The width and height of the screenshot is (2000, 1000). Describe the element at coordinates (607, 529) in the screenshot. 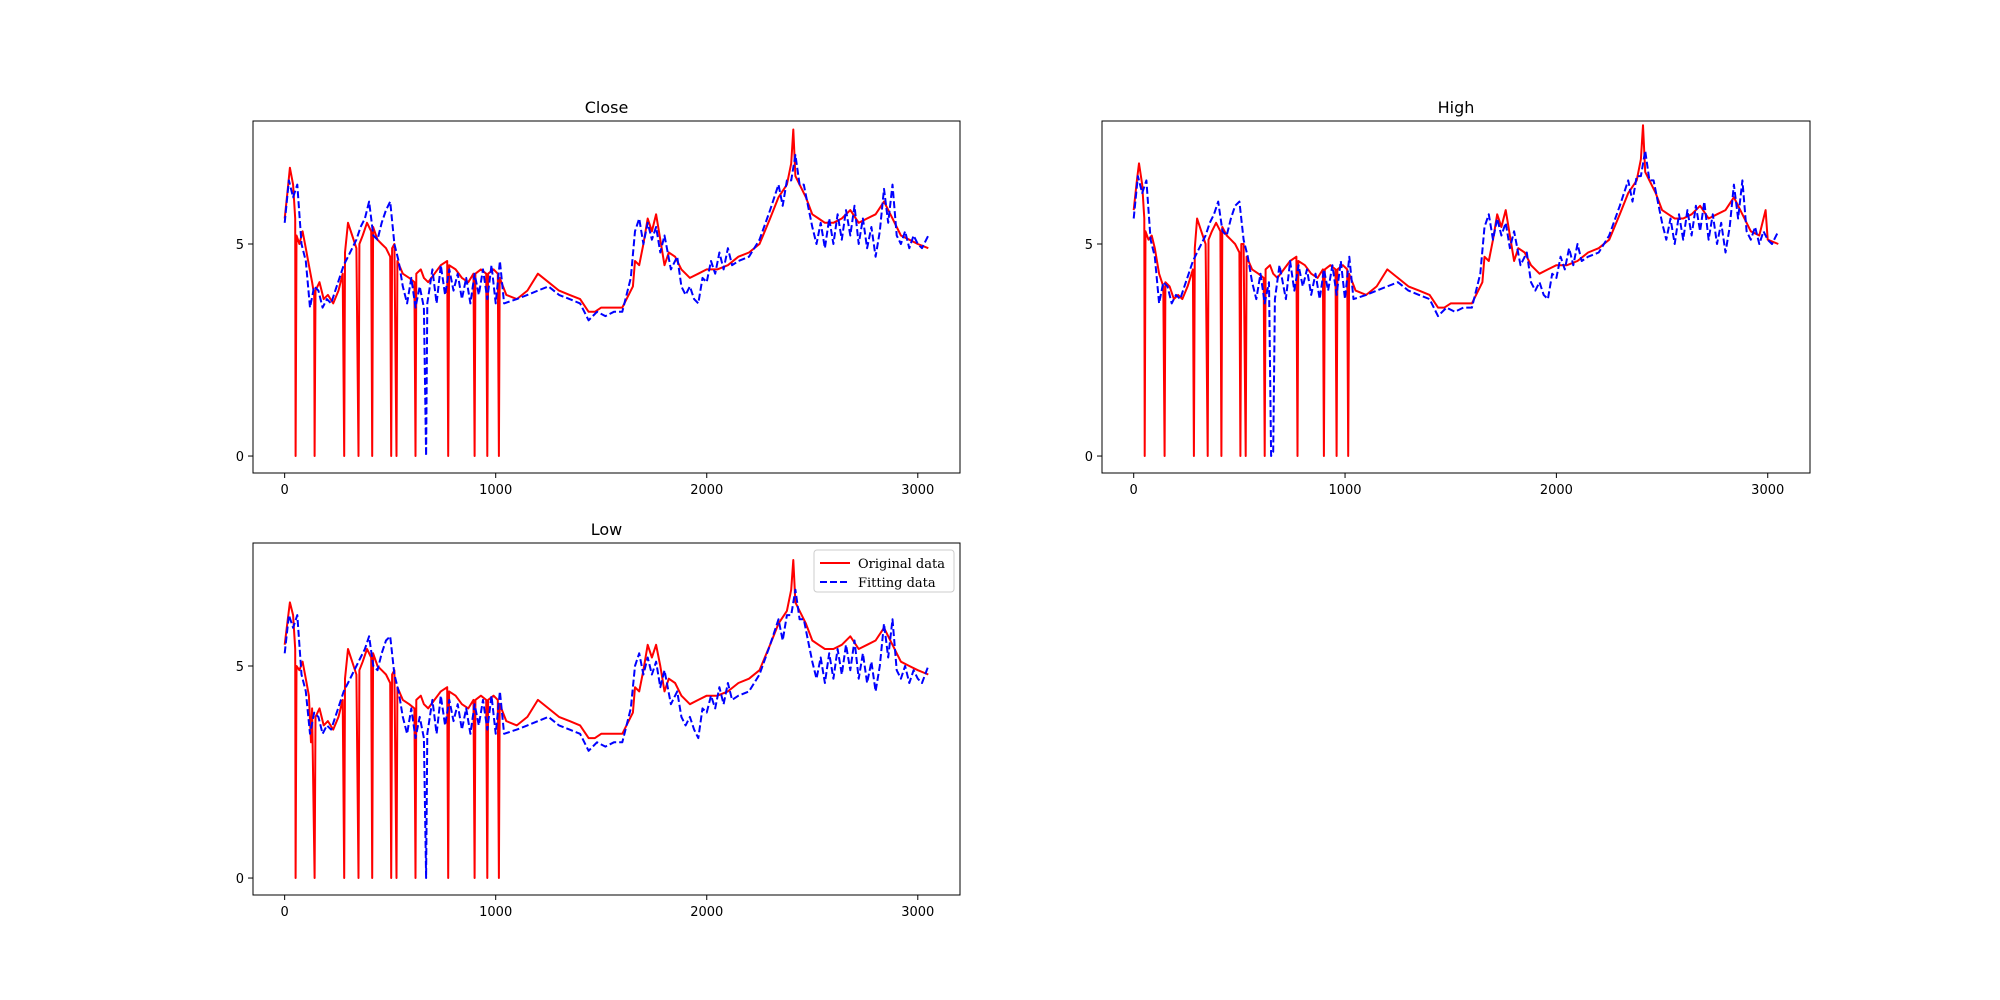

I see `chart-title: Low` at that location.